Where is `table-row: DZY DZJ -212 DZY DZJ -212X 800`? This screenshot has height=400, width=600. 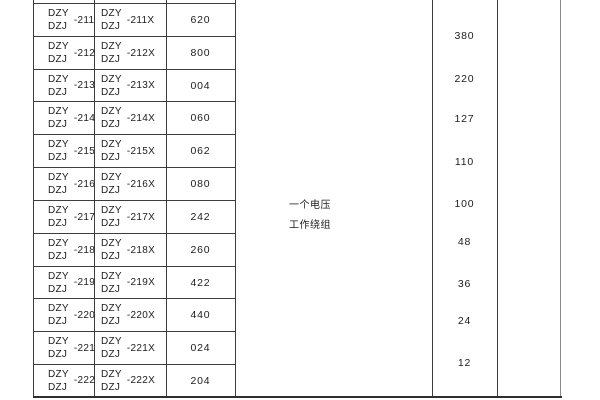 table-row: DZY DZJ -212 DZY DZJ -212X 800 is located at coordinates (134, 53).